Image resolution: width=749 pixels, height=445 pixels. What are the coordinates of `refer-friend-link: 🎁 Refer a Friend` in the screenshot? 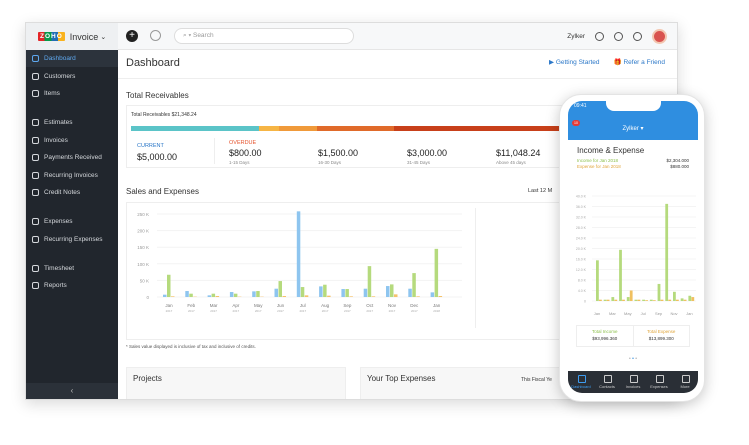 It's located at (639, 62).